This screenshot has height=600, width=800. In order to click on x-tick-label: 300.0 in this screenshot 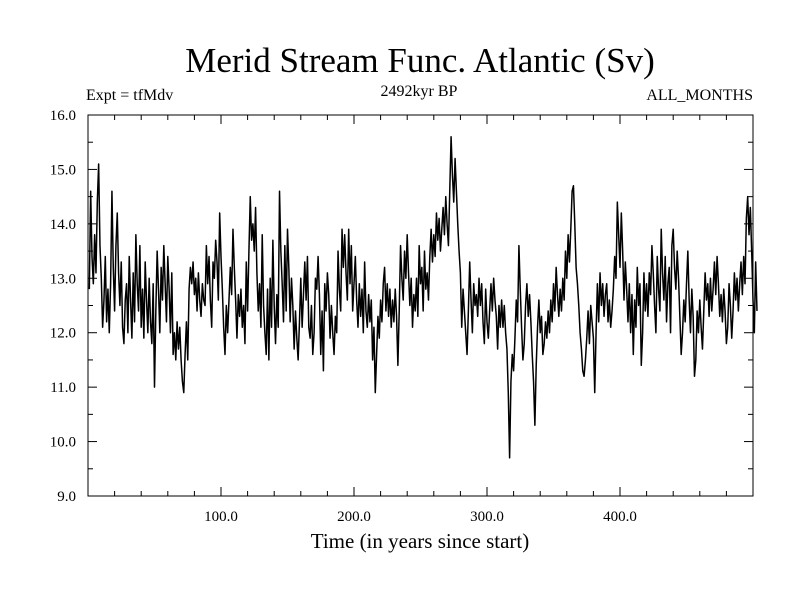, I will do `click(487, 517)`.